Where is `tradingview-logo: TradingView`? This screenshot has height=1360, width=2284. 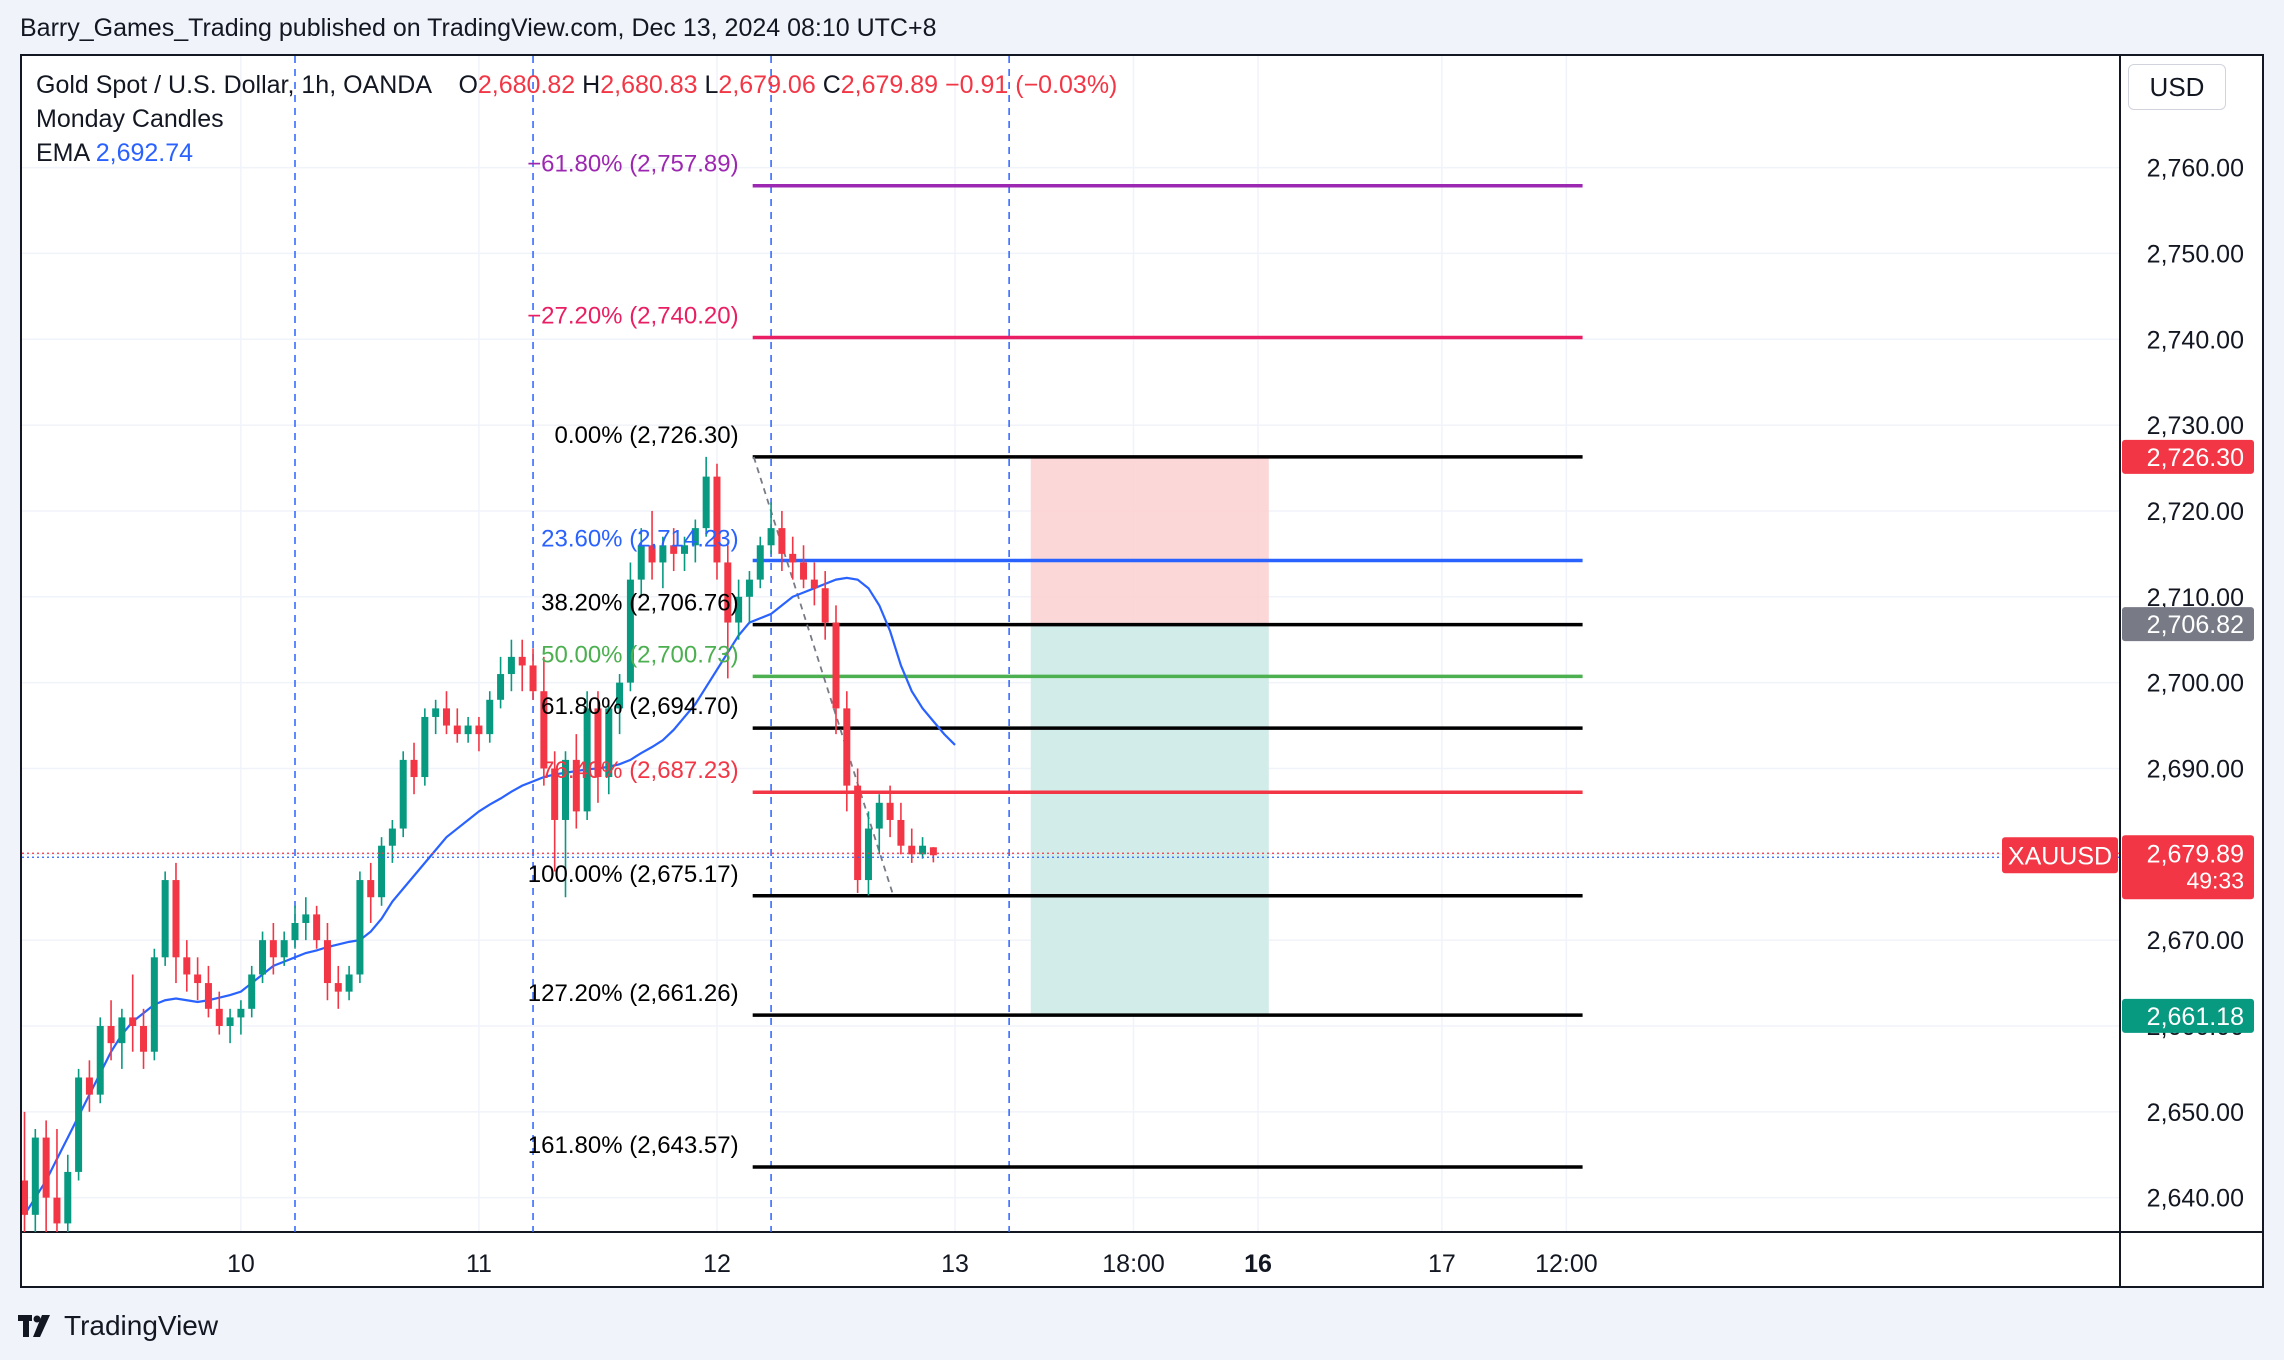 tradingview-logo: TradingView is located at coordinates (118, 1326).